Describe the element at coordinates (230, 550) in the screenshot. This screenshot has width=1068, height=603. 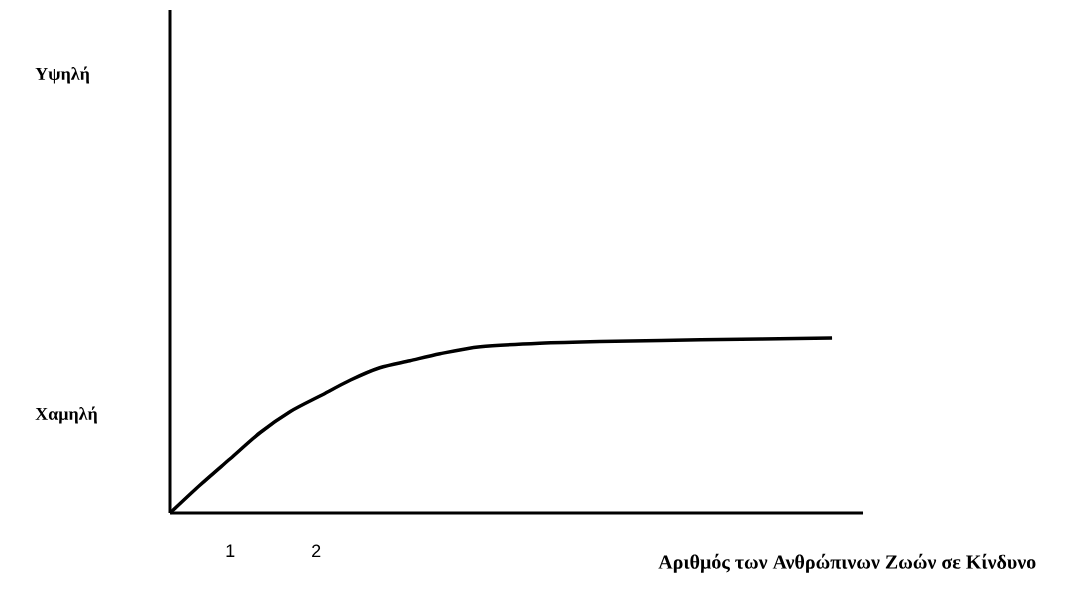
I see `x-tick-label: 1` at that location.